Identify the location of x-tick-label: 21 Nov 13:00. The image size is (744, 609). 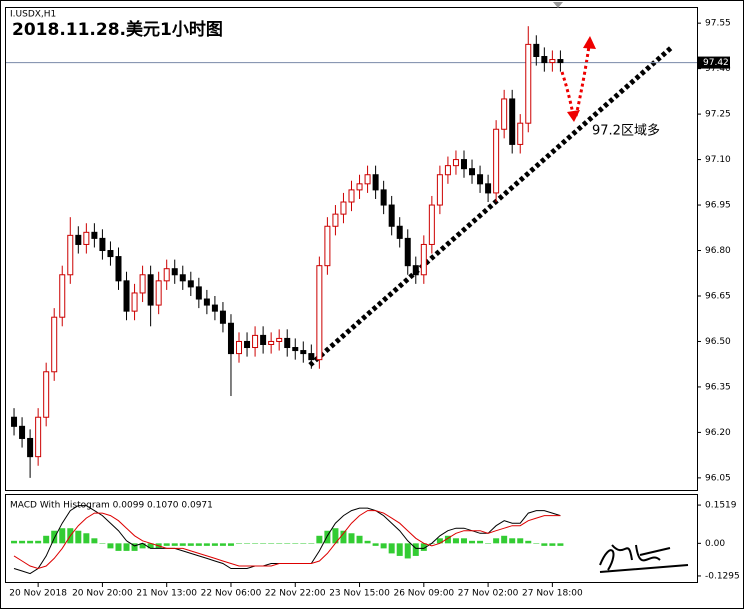
(166, 594).